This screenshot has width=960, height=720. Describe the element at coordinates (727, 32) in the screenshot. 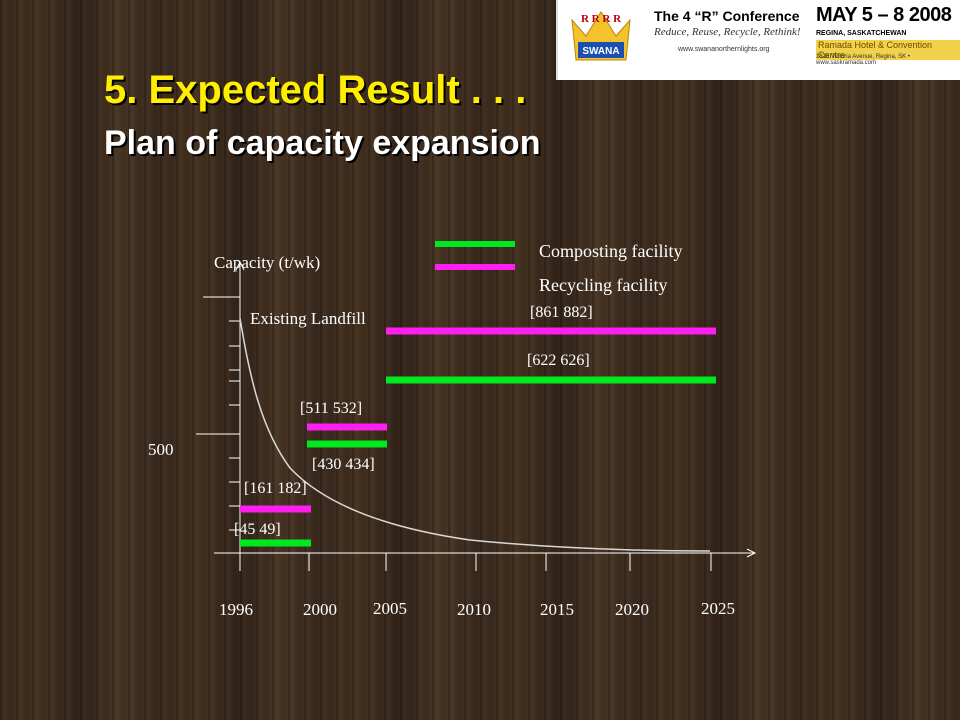

I see `conference-tagline: Reduce, Reuse, Recycle, Rethink!` at that location.